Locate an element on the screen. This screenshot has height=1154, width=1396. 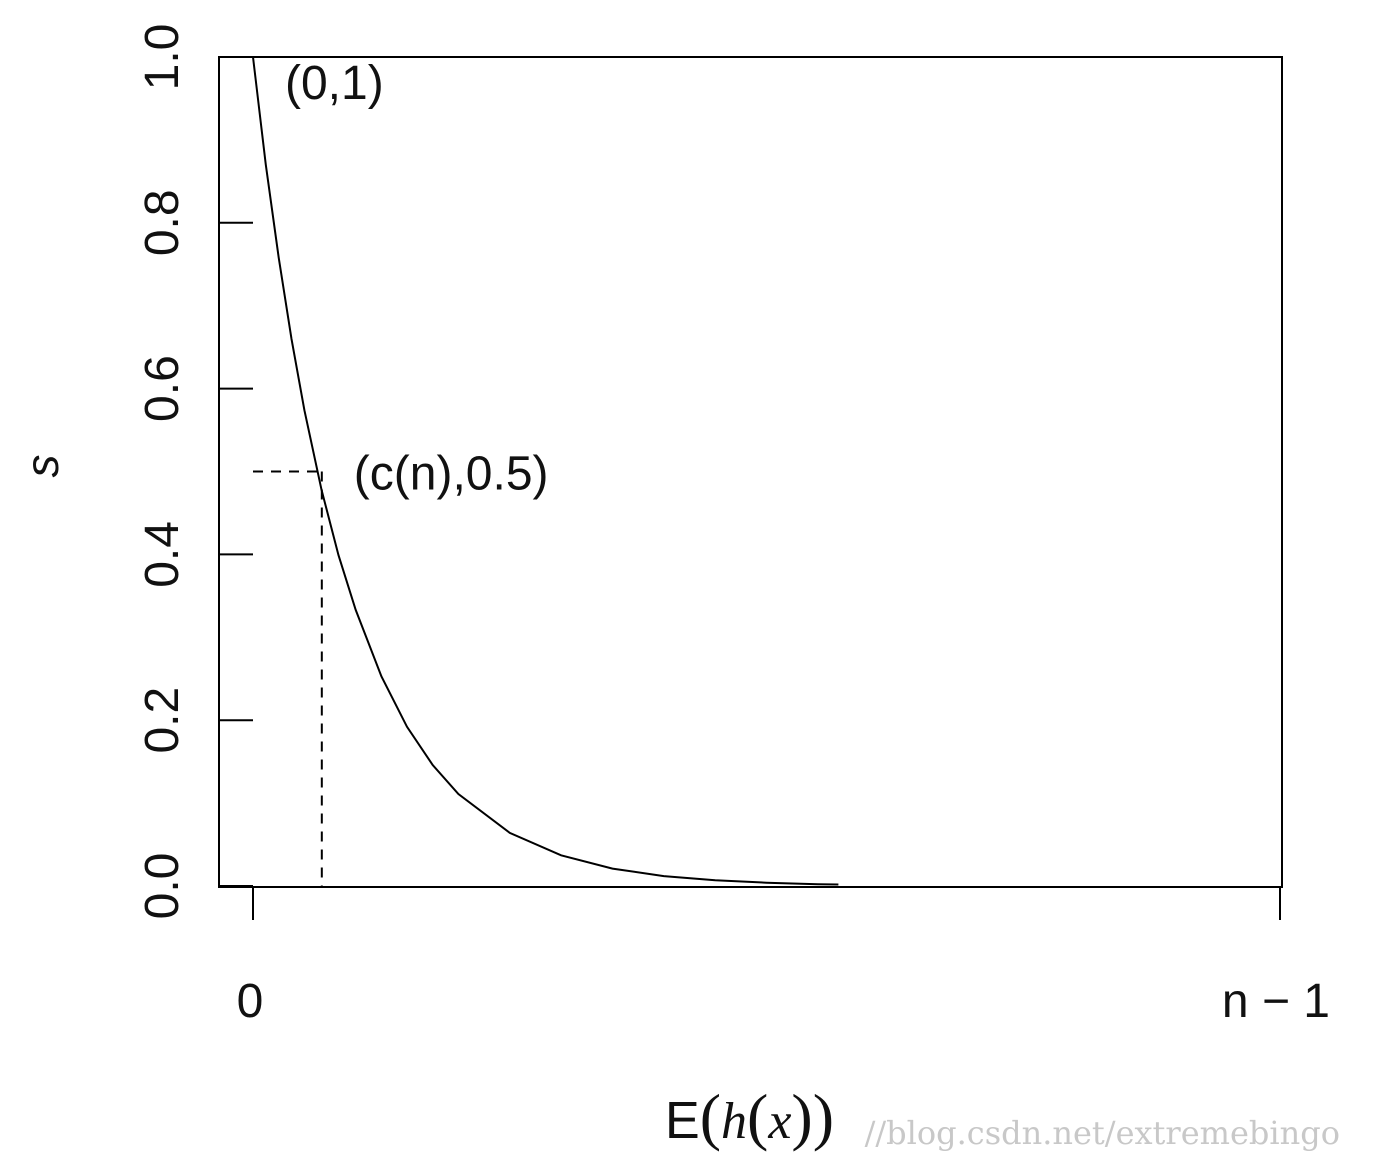
y-tick-label: 0.0 is located at coordinates (162, 886).